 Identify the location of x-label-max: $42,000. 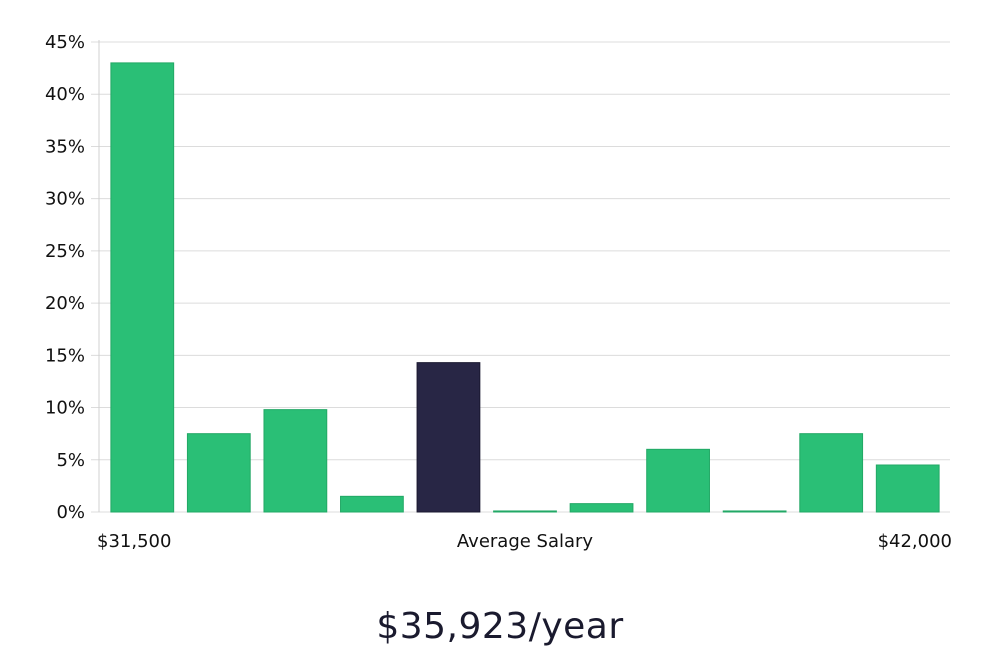
(915, 541).